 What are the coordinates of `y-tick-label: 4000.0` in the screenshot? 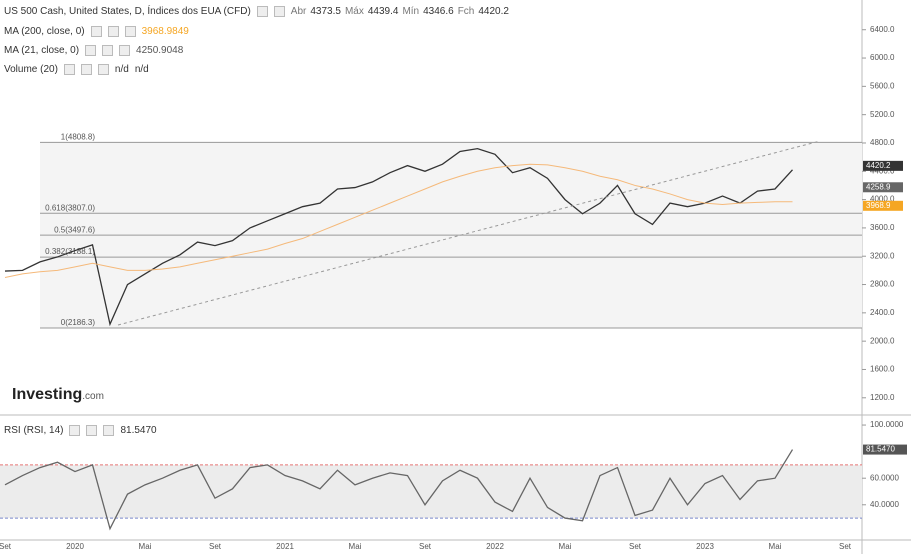 It's located at (882, 199).